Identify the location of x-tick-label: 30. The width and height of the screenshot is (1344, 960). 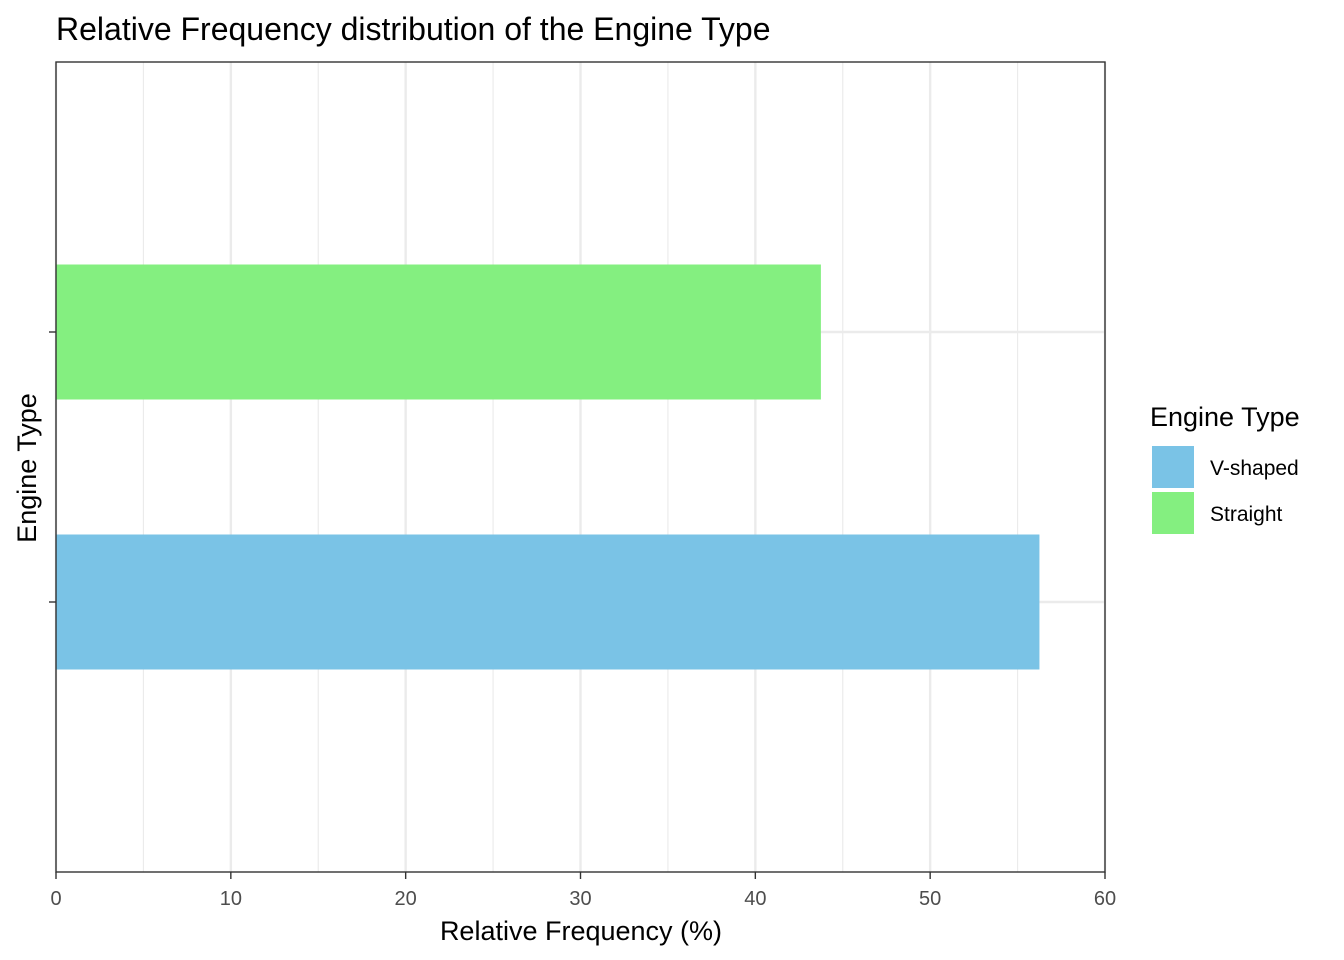
(580, 899).